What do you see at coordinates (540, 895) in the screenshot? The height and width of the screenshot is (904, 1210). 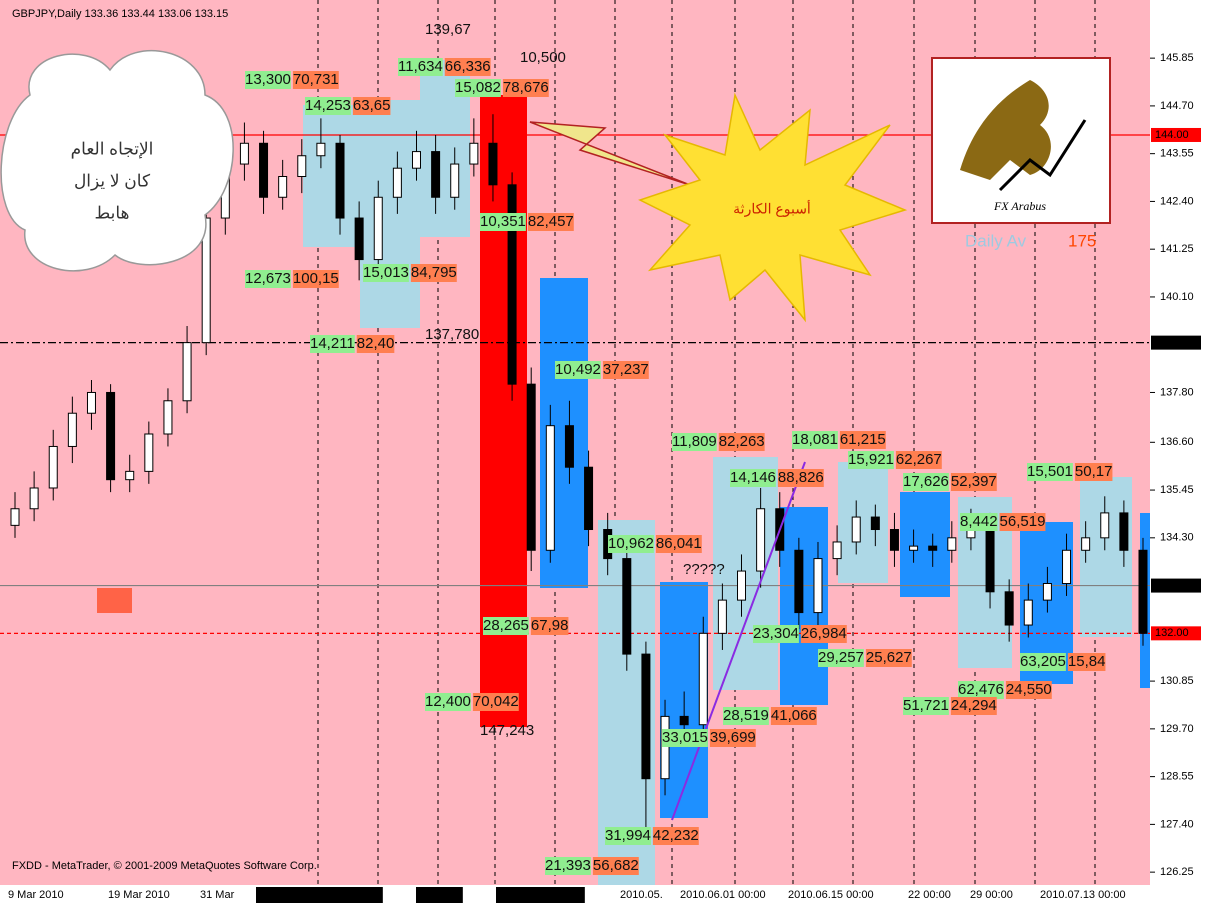 I see `x-tick-label: 2010.05.11 00:00` at bounding box center [540, 895].